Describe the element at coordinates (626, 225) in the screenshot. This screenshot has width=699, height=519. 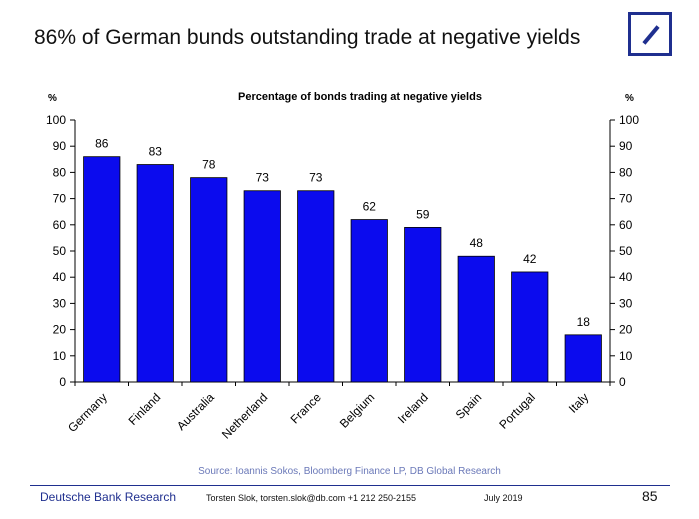
I see `y-tick-label-right: 60` at that location.